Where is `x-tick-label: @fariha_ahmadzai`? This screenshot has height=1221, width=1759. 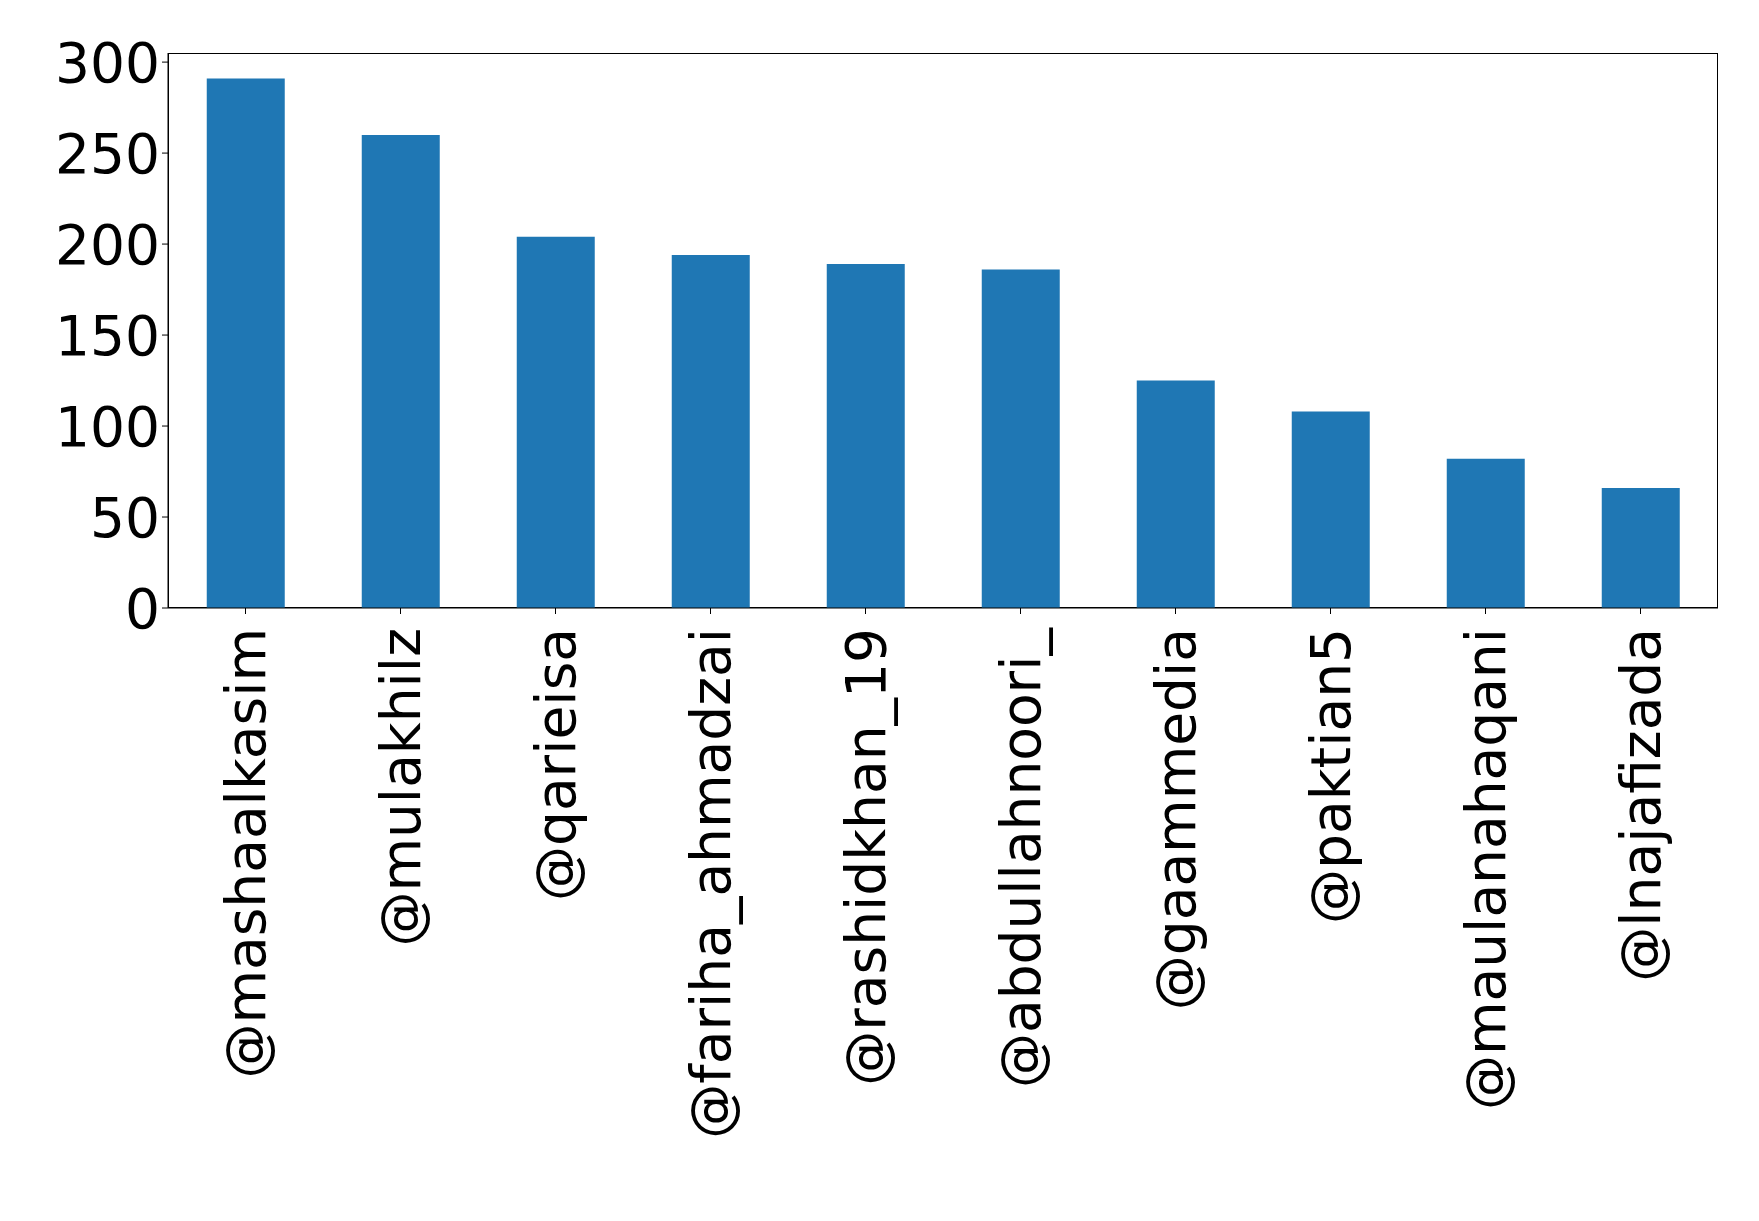 x-tick-label: @fariha_ahmadzai is located at coordinates (710, 883).